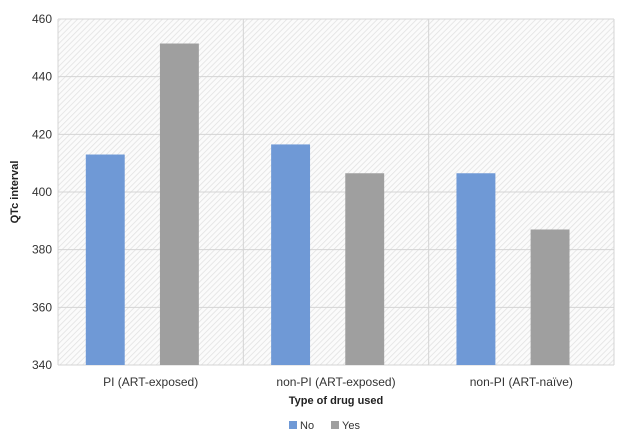  What do you see at coordinates (179, 204) in the screenshot?
I see `bar-yes-pi-art-exposed` at bounding box center [179, 204].